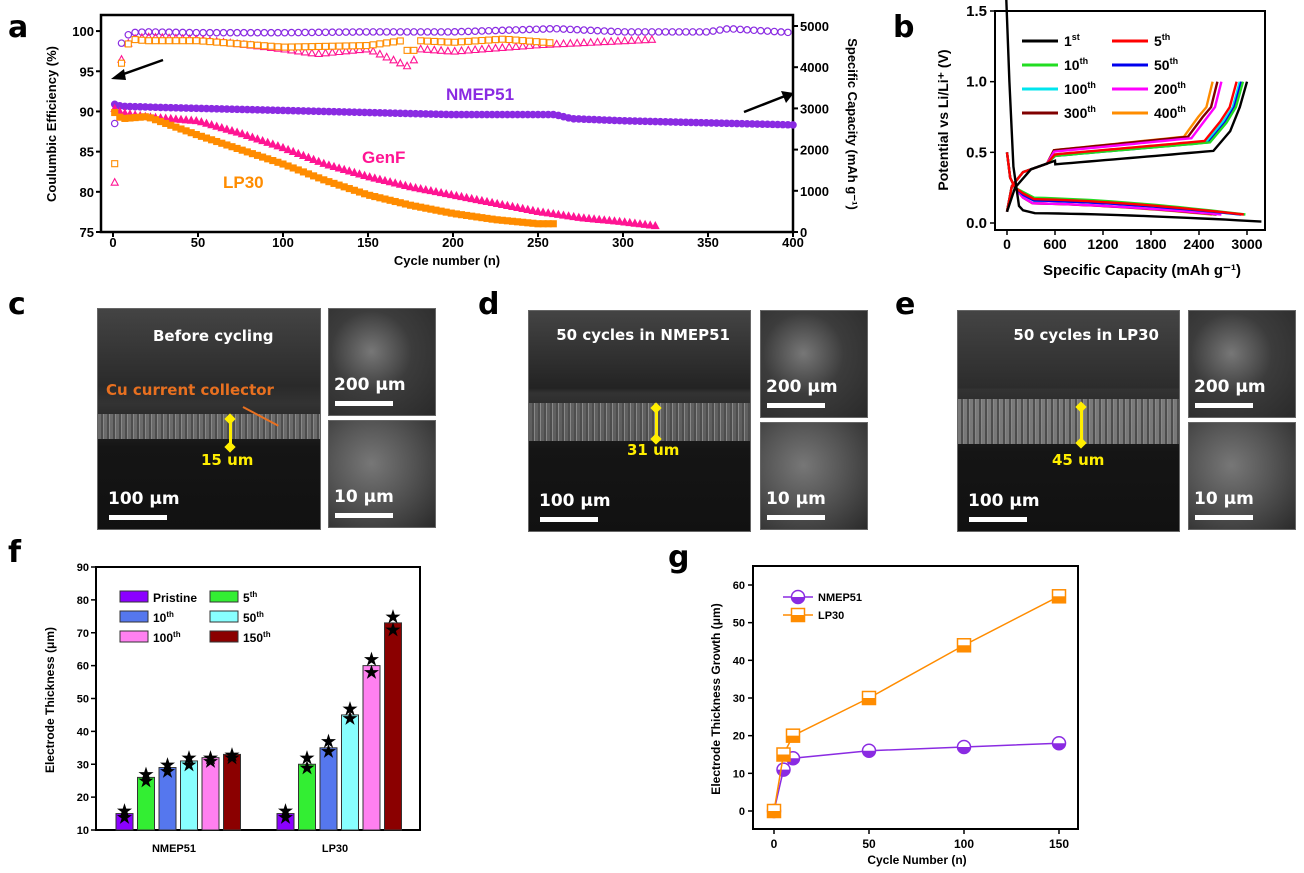  I want to click on a-ytick-label: 80, so click(87, 192).